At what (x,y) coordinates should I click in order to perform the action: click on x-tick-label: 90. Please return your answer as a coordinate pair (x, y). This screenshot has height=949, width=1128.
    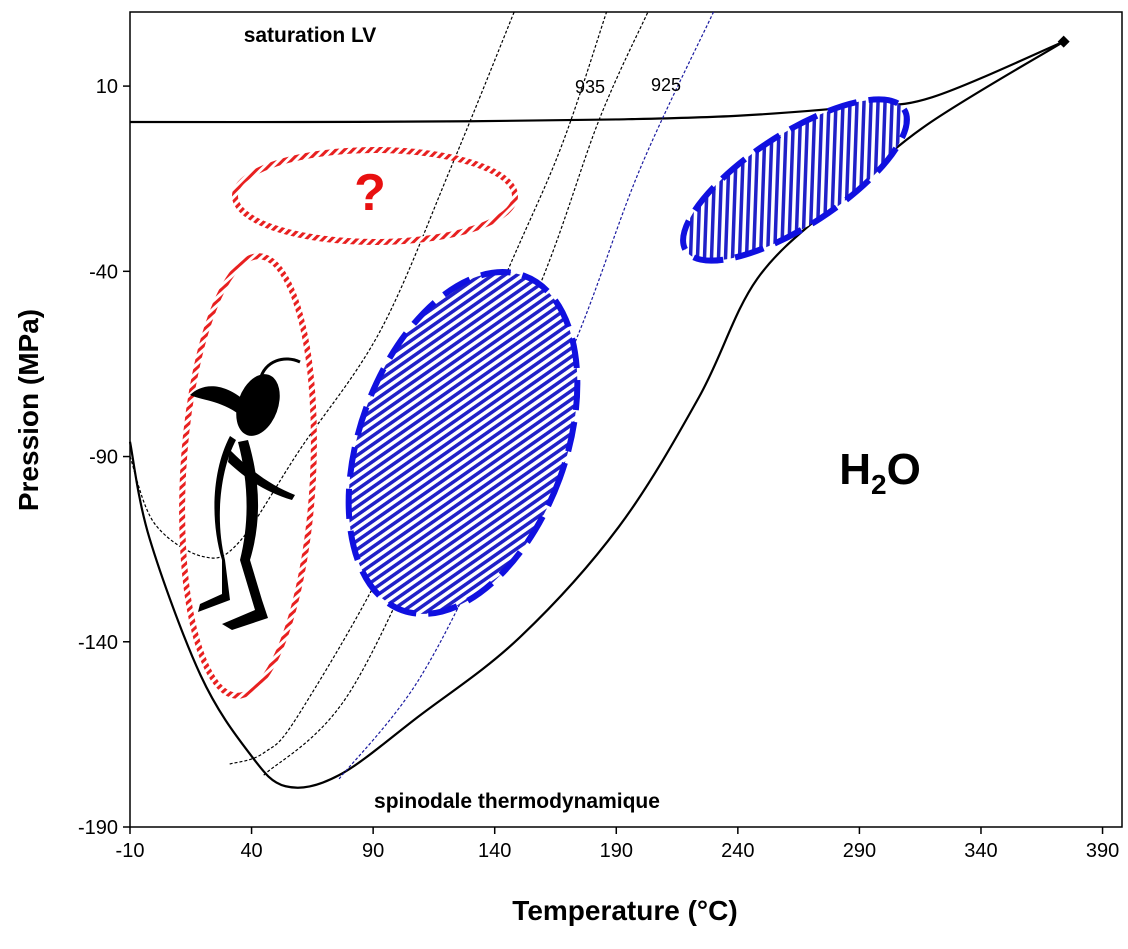
    Looking at the image, I should click on (373, 851).